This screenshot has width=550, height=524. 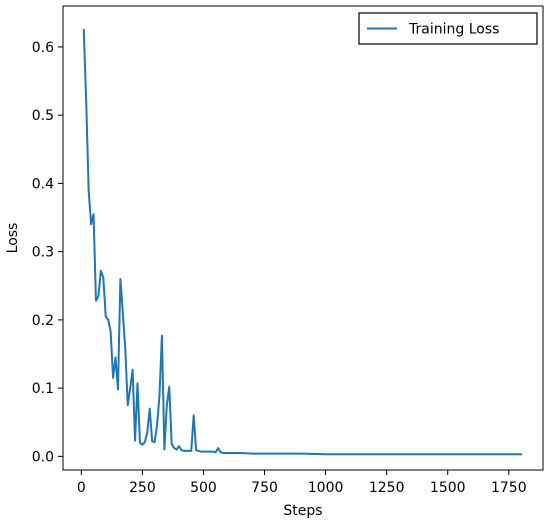 What do you see at coordinates (43, 321) in the screenshot?
I see `y-tick-label: 0.2` at bounding box center [43, 321].